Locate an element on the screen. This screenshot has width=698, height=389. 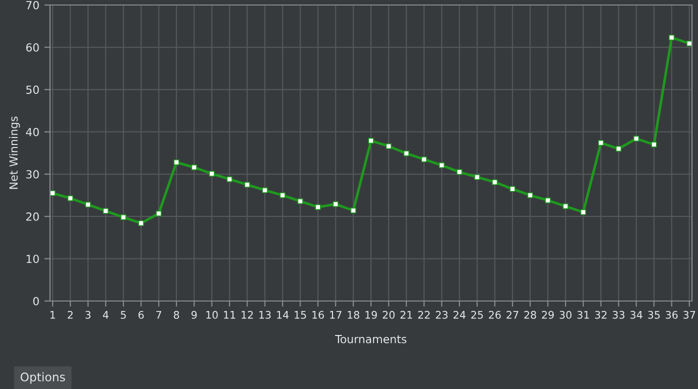
x-tick-label: 36 is located at coordinates (672, 314).